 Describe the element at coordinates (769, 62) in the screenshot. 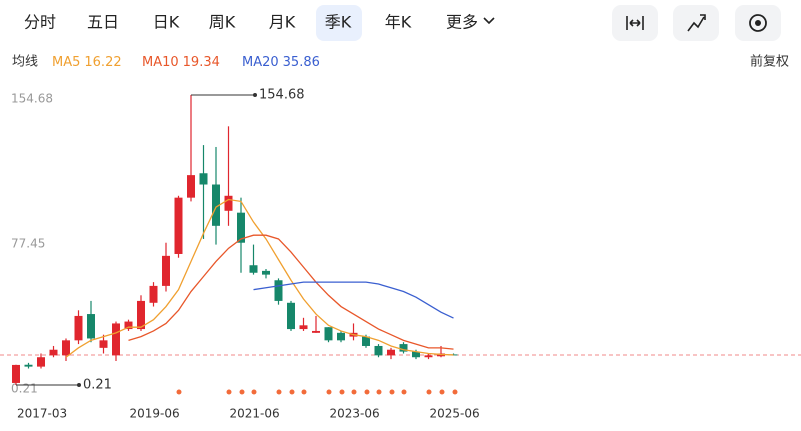

I see `adjust-label: 前复权` at that location.